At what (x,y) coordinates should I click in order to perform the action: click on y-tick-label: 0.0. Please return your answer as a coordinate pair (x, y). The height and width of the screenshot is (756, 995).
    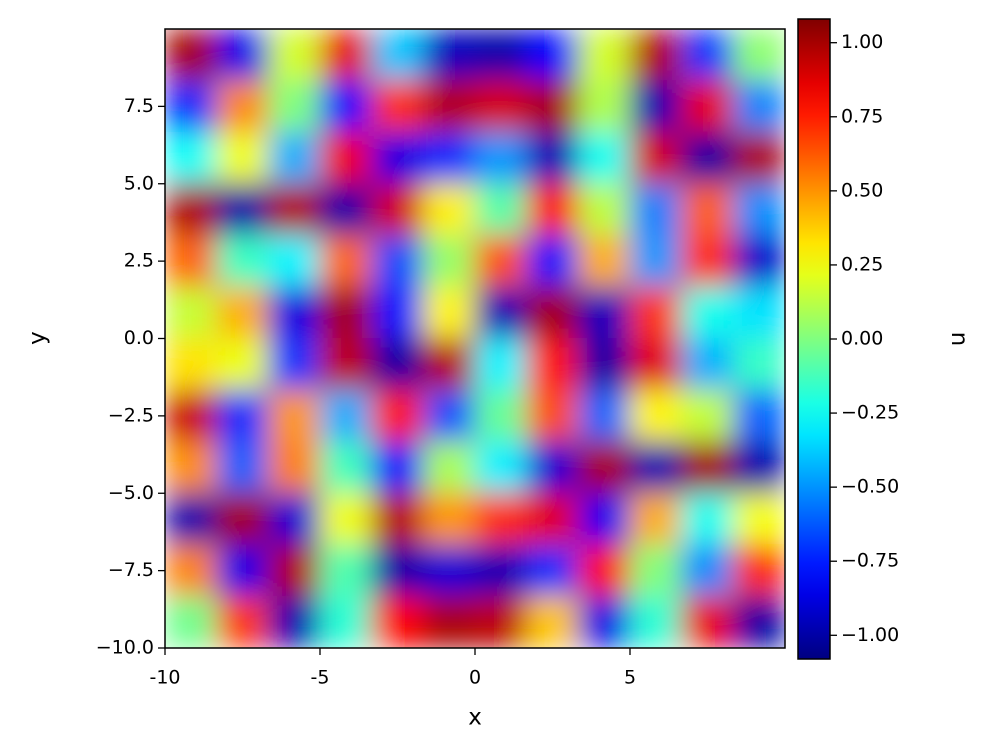
    Looking at the image, I should click on (139, 338).